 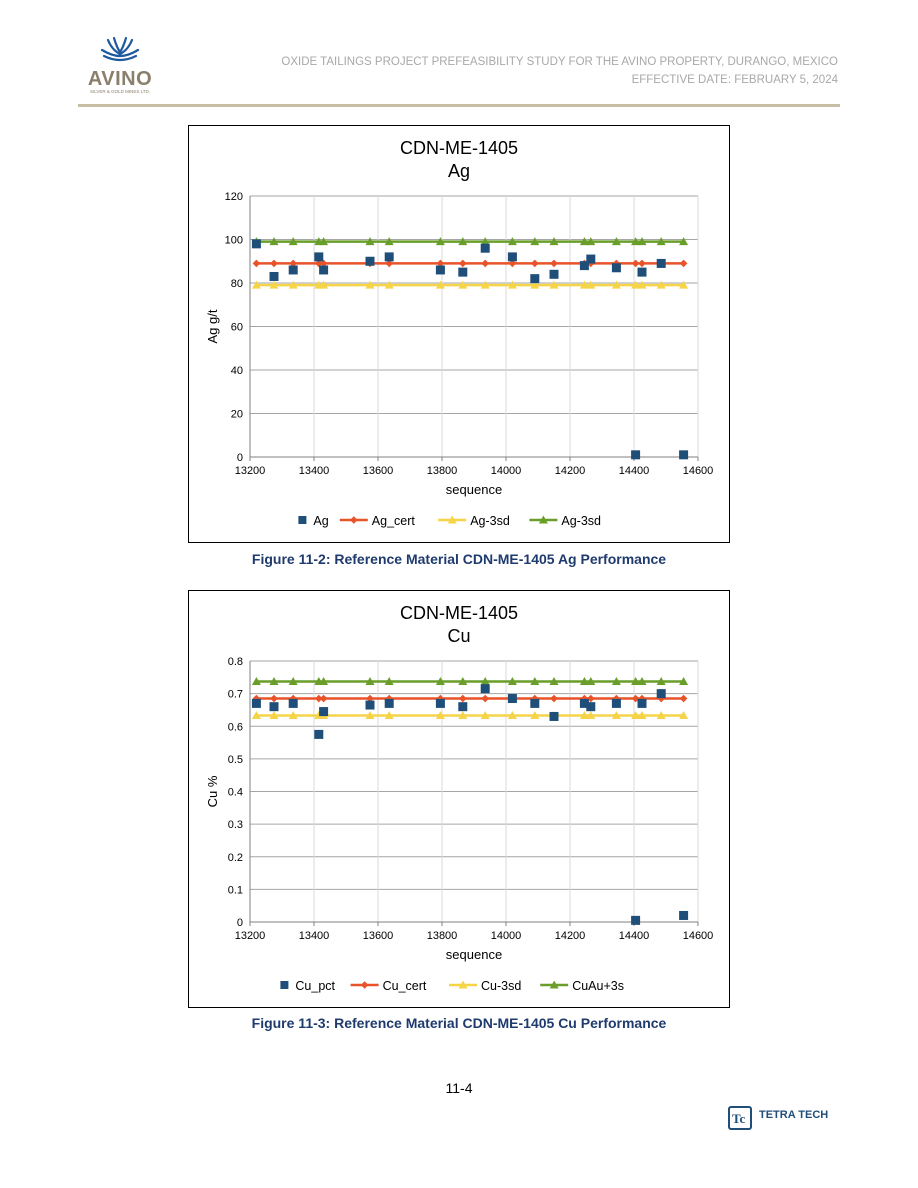 What do you see at coordinates (582, 986) in the screenshot?
I see `legend-entry: CuAu+3s` at bounding box center [582, 986].